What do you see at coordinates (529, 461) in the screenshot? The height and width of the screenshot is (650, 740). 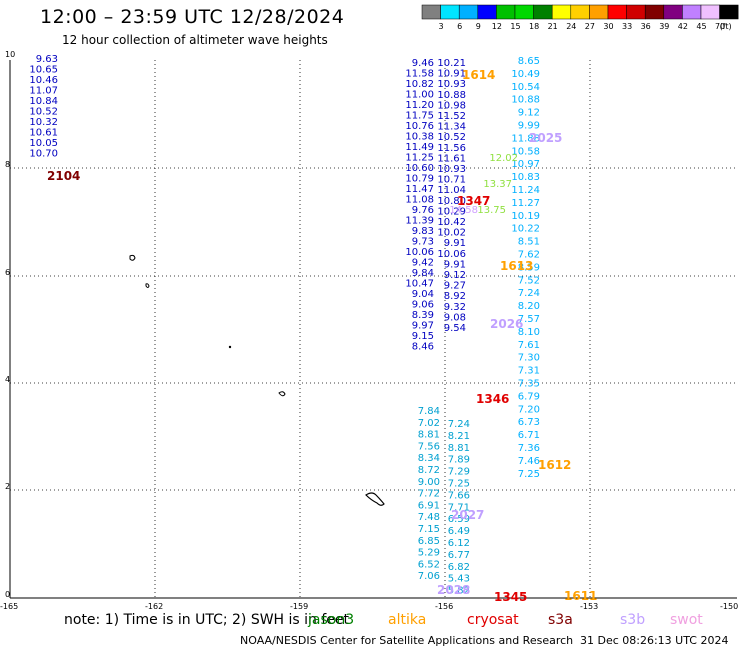 I see `wave-height-value: 7.46` at bounding box center [529, 461].